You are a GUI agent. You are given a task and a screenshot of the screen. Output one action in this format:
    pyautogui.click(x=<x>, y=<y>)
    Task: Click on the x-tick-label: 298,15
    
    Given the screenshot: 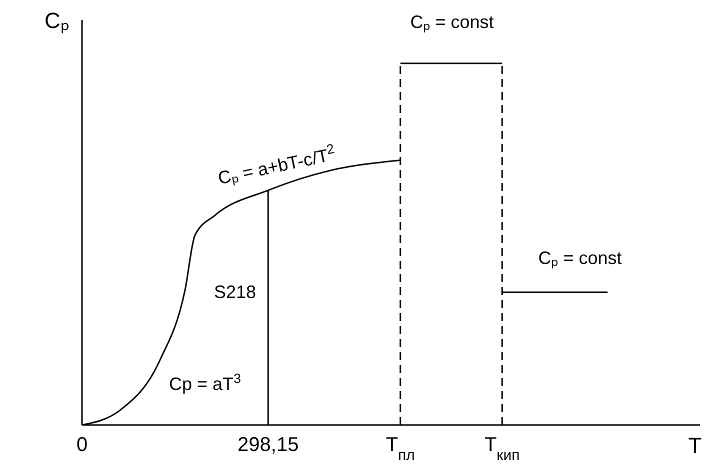 What is the action you would take?
    pyautogui.click(x=268, y=445)
    